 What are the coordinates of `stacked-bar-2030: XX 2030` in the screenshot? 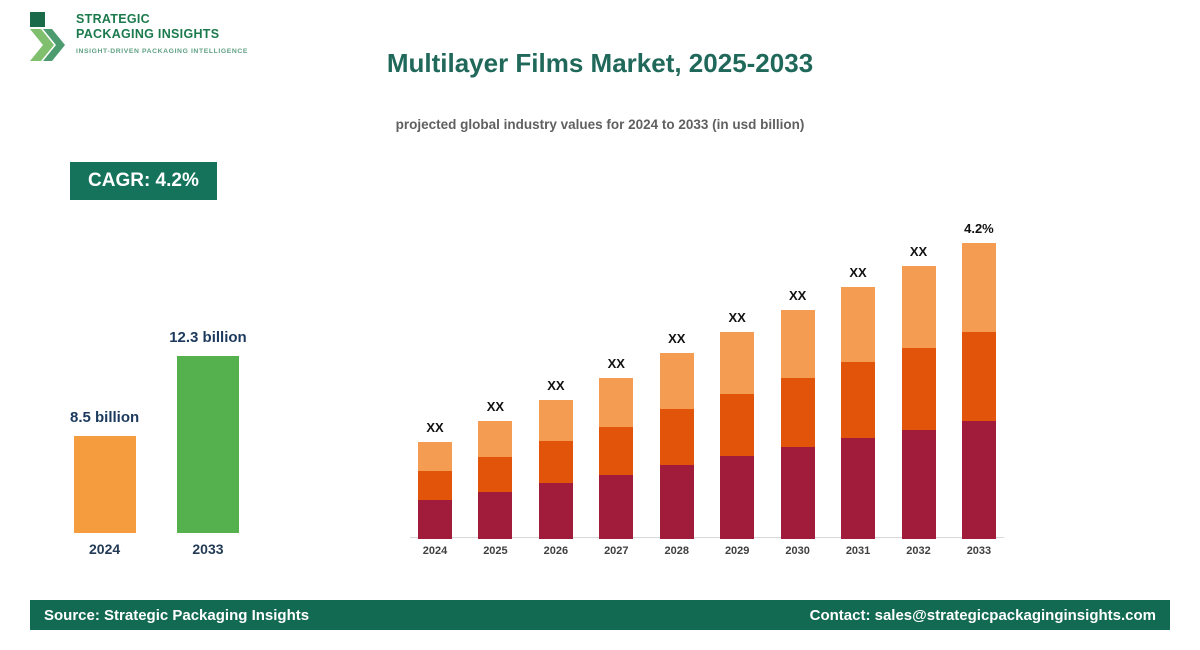 It's located at (797, 422).